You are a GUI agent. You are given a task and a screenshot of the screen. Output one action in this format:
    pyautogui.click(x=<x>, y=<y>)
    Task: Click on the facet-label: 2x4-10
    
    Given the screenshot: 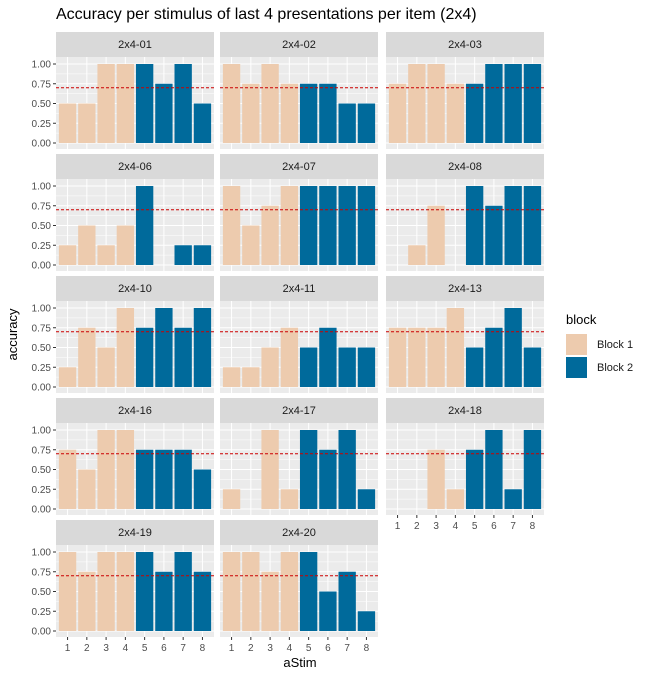 What is the action you would take?
    pyautogui.click(x=135, y=289)
    